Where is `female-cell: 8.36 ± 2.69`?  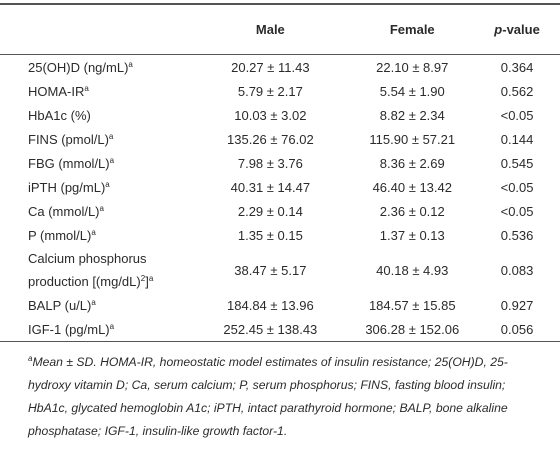 female-cell: 8.36 ± 2.69 is located at coordinates (412, 163).